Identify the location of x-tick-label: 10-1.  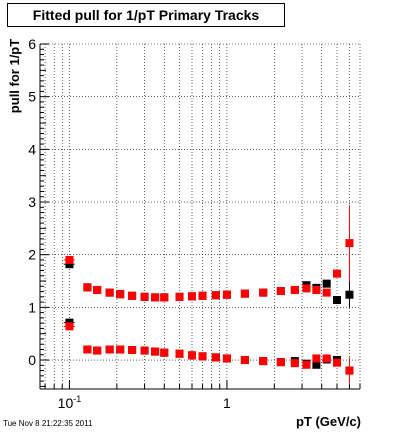
(70, 402).